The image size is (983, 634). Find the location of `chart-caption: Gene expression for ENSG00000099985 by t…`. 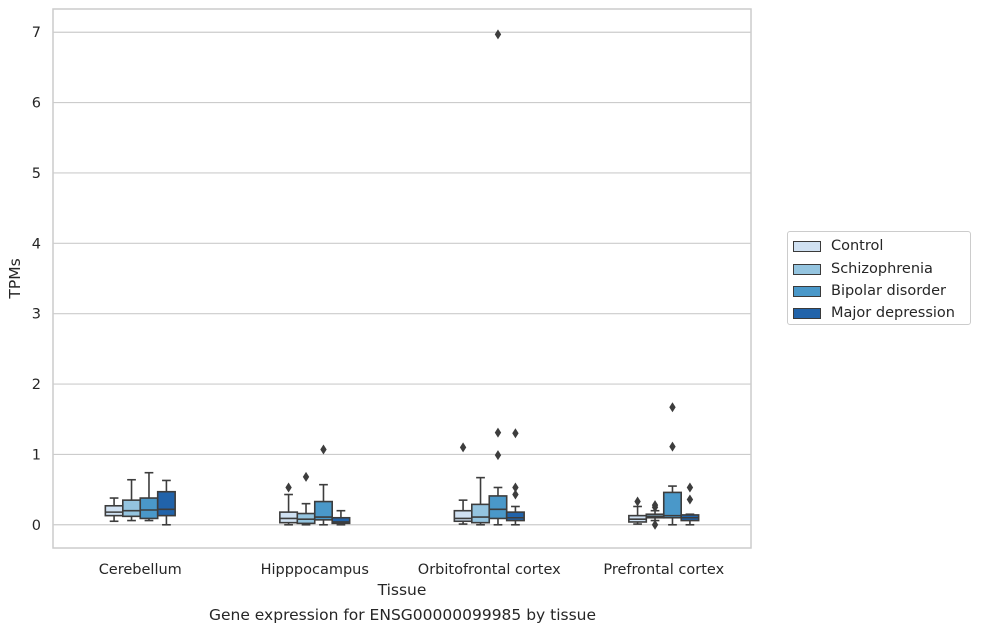

chart-caption: Gene expression for ENSG00000099985 by t… is located at coordinates (402, 615).